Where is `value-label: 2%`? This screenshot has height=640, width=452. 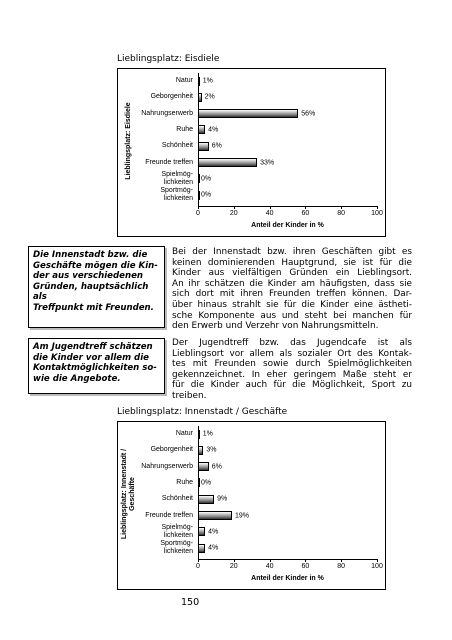
value-label: 2% is located at coordinates (209, 97).